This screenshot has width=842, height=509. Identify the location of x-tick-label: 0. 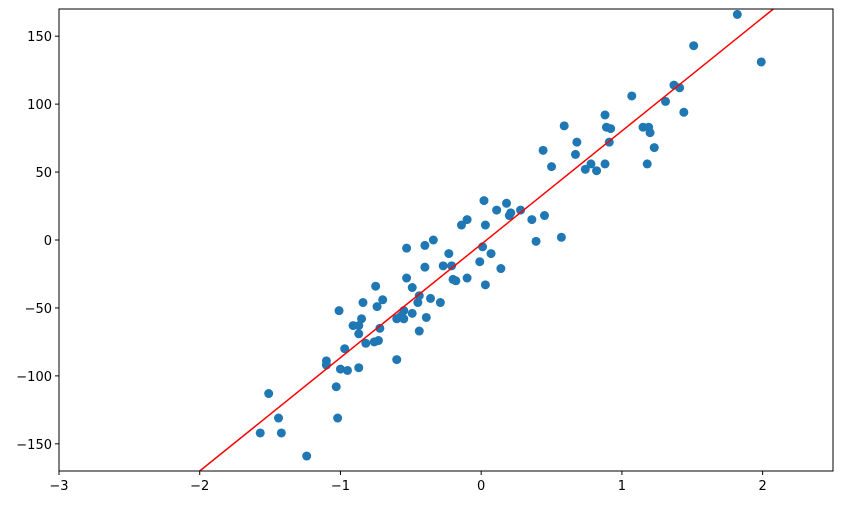
(481, 486).